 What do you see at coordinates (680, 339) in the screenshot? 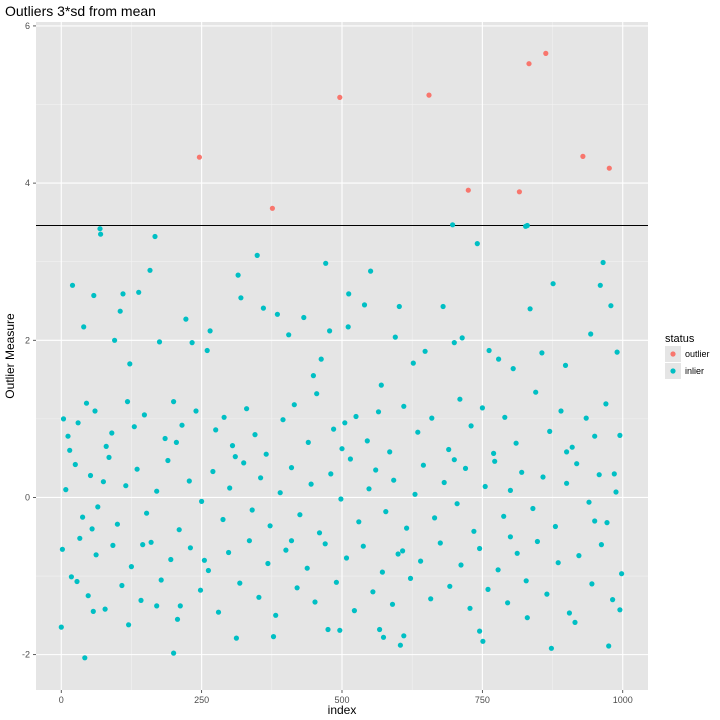
I see `legend-title: status` at bounding box center [680, 339].